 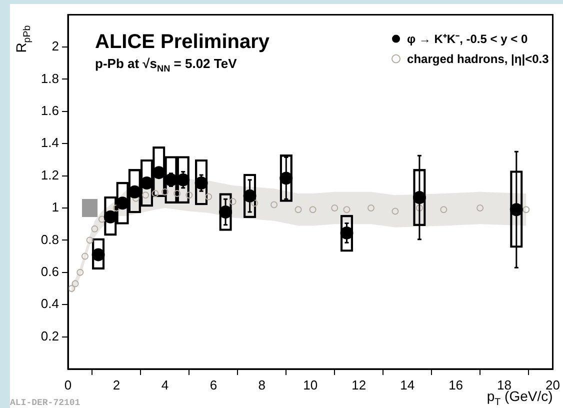 I want to click on y-tick-label: 1.2, so click(x=49, y=174).